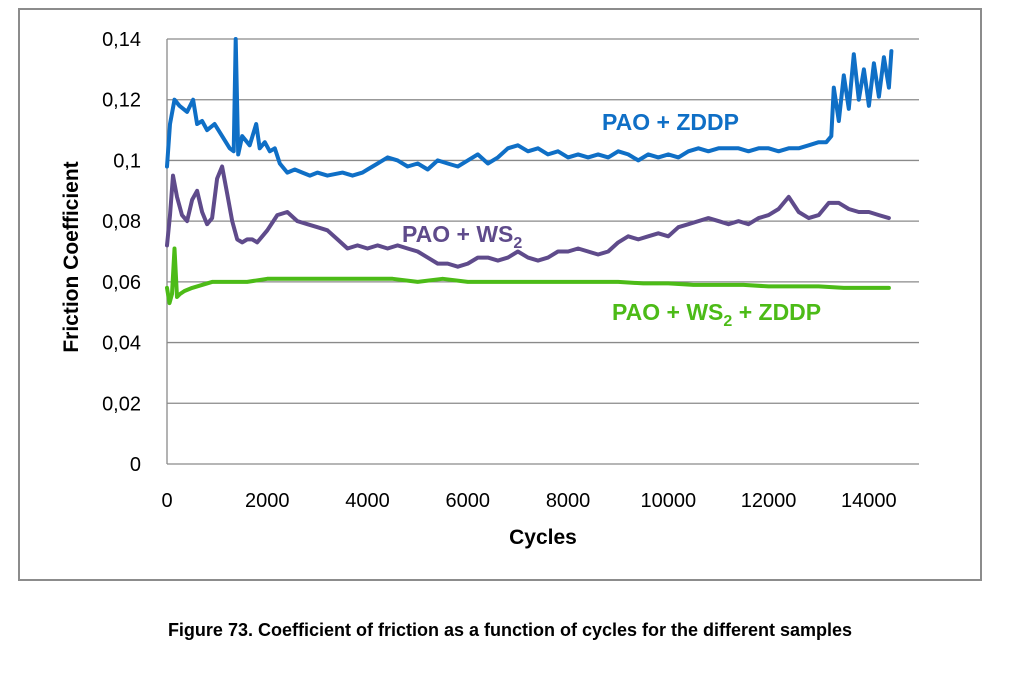  Describe the element at coordinates (121, 222) in the screenshot. I see `y-tick-label: 0,08` at that location.